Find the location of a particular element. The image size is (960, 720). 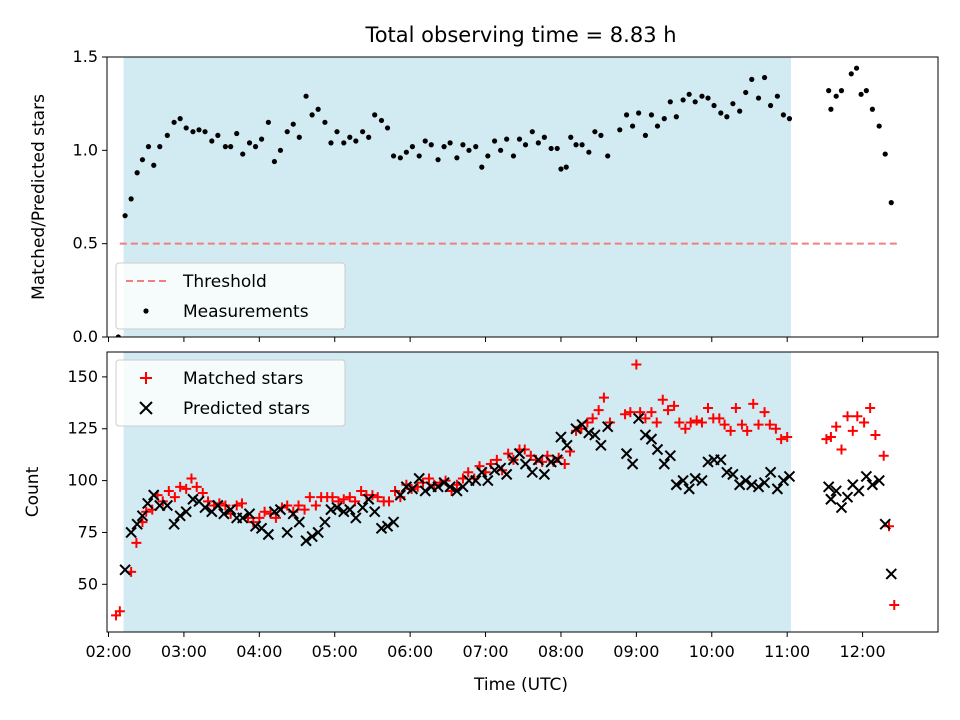

count-y-axis-label: Count is located at coordinates (33, 491).